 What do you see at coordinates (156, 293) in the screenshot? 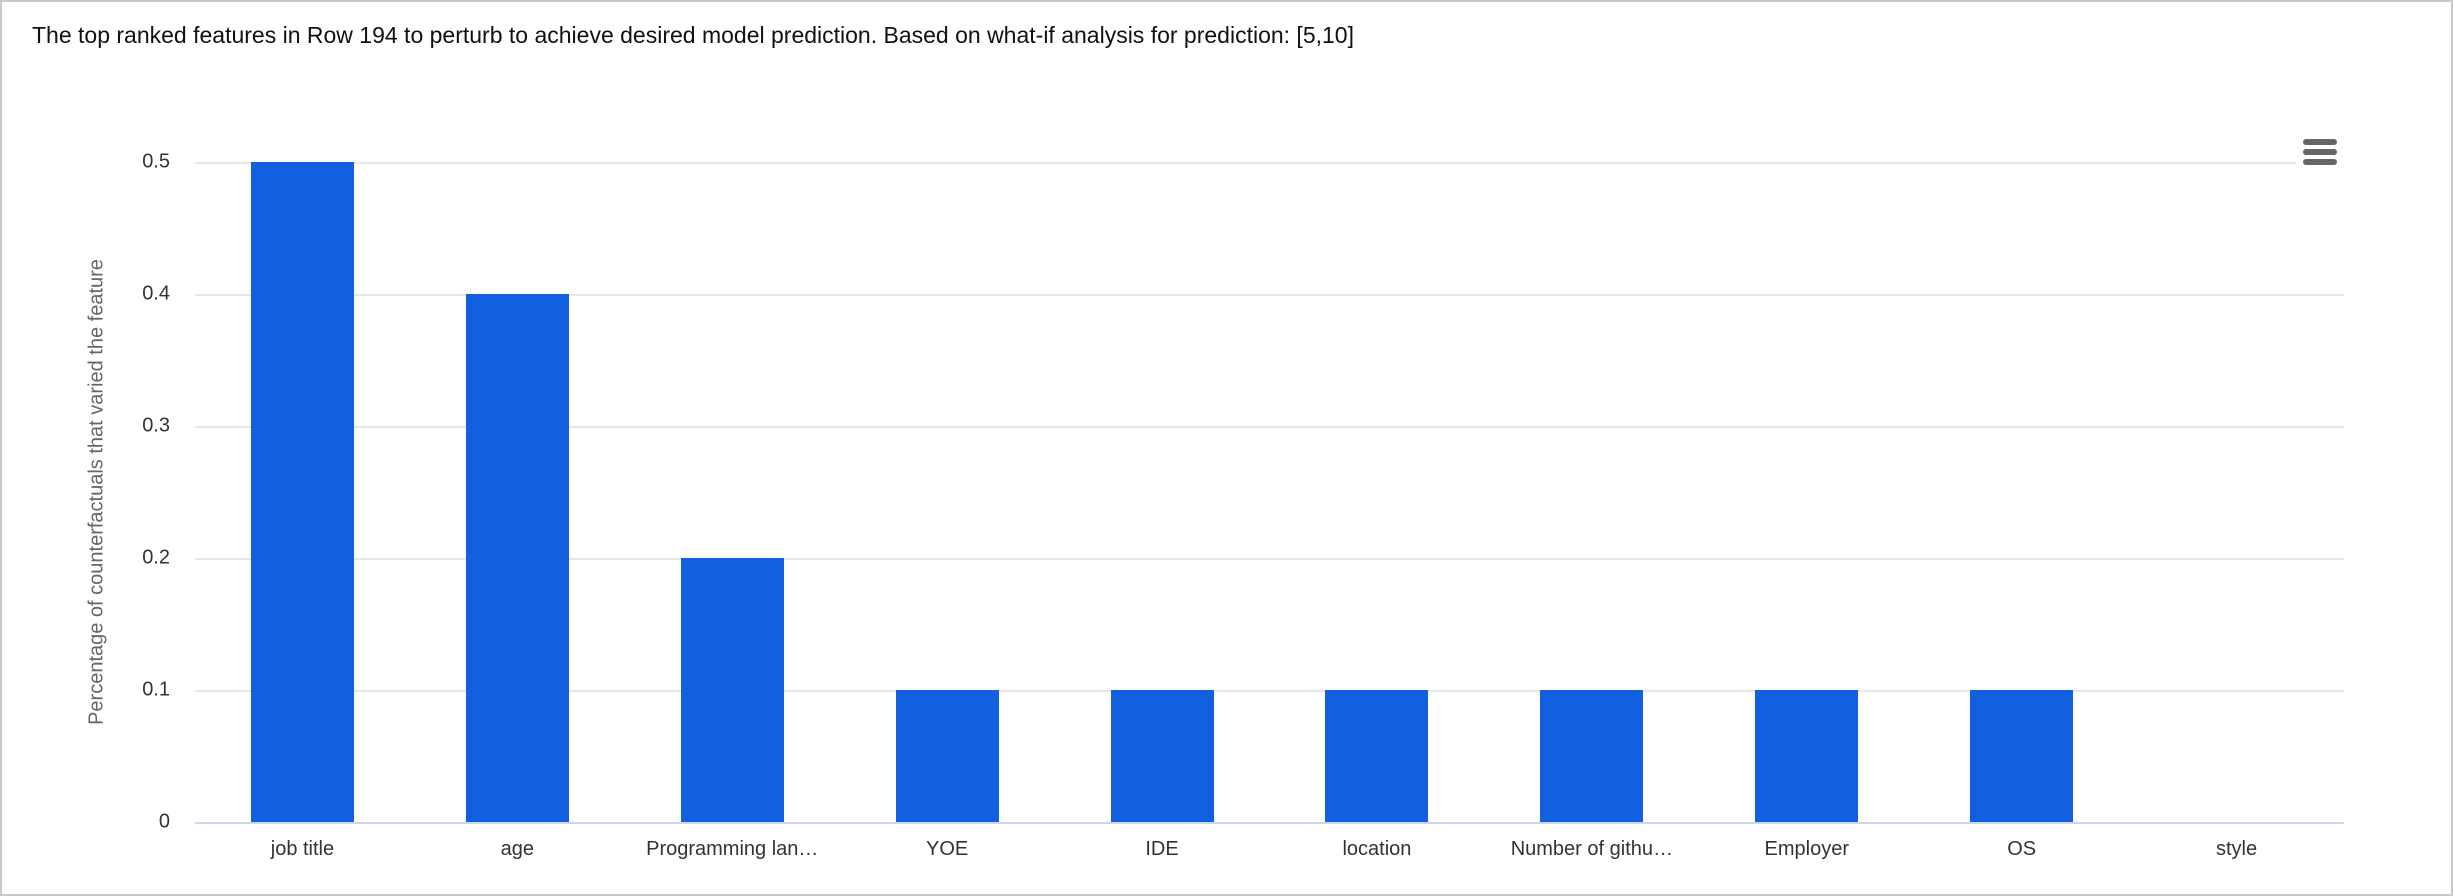
I see `y-tick-label: 0.4` at bounding box center [156, 293].